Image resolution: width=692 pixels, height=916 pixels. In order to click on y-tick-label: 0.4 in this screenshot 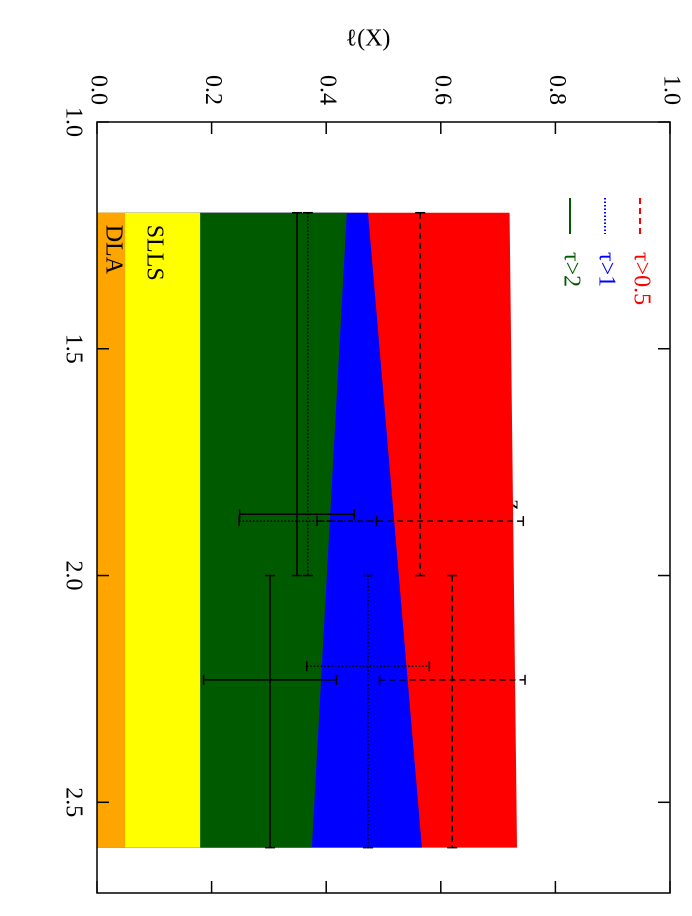, I will do `click(328, 90)`.